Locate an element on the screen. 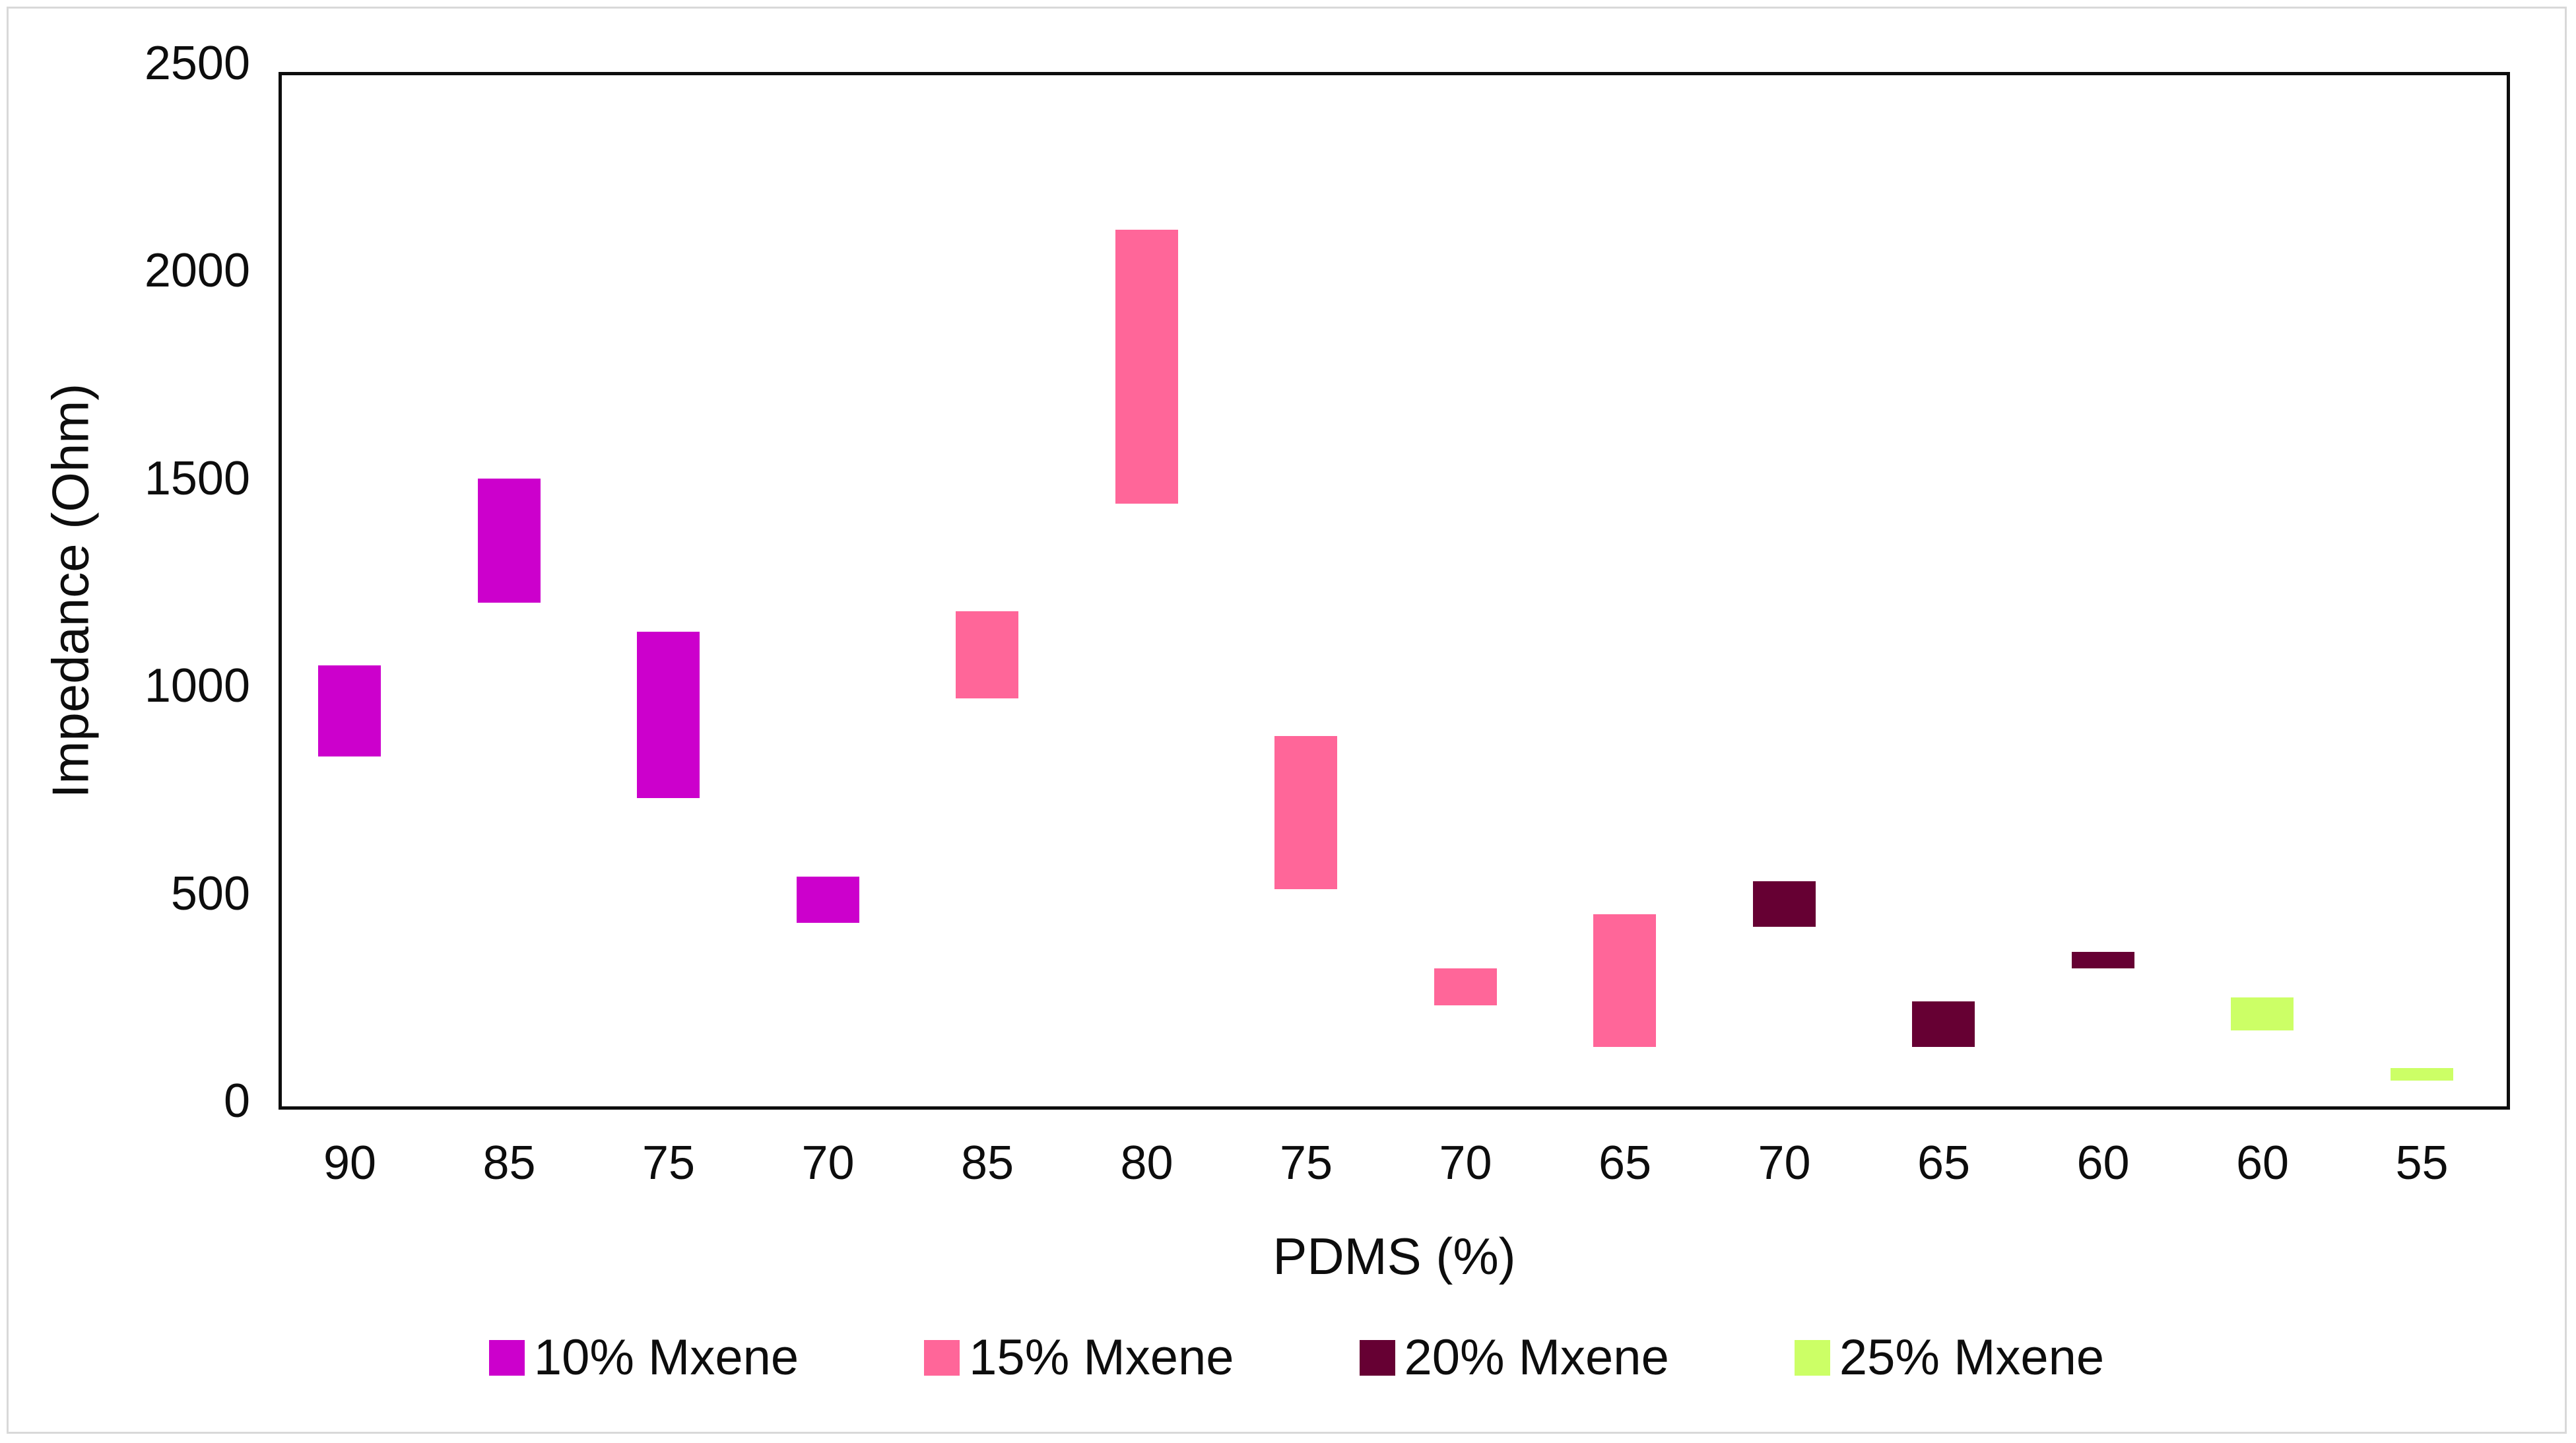  legend-label: 15% Mxene is located at coordinates (1101, 1357).